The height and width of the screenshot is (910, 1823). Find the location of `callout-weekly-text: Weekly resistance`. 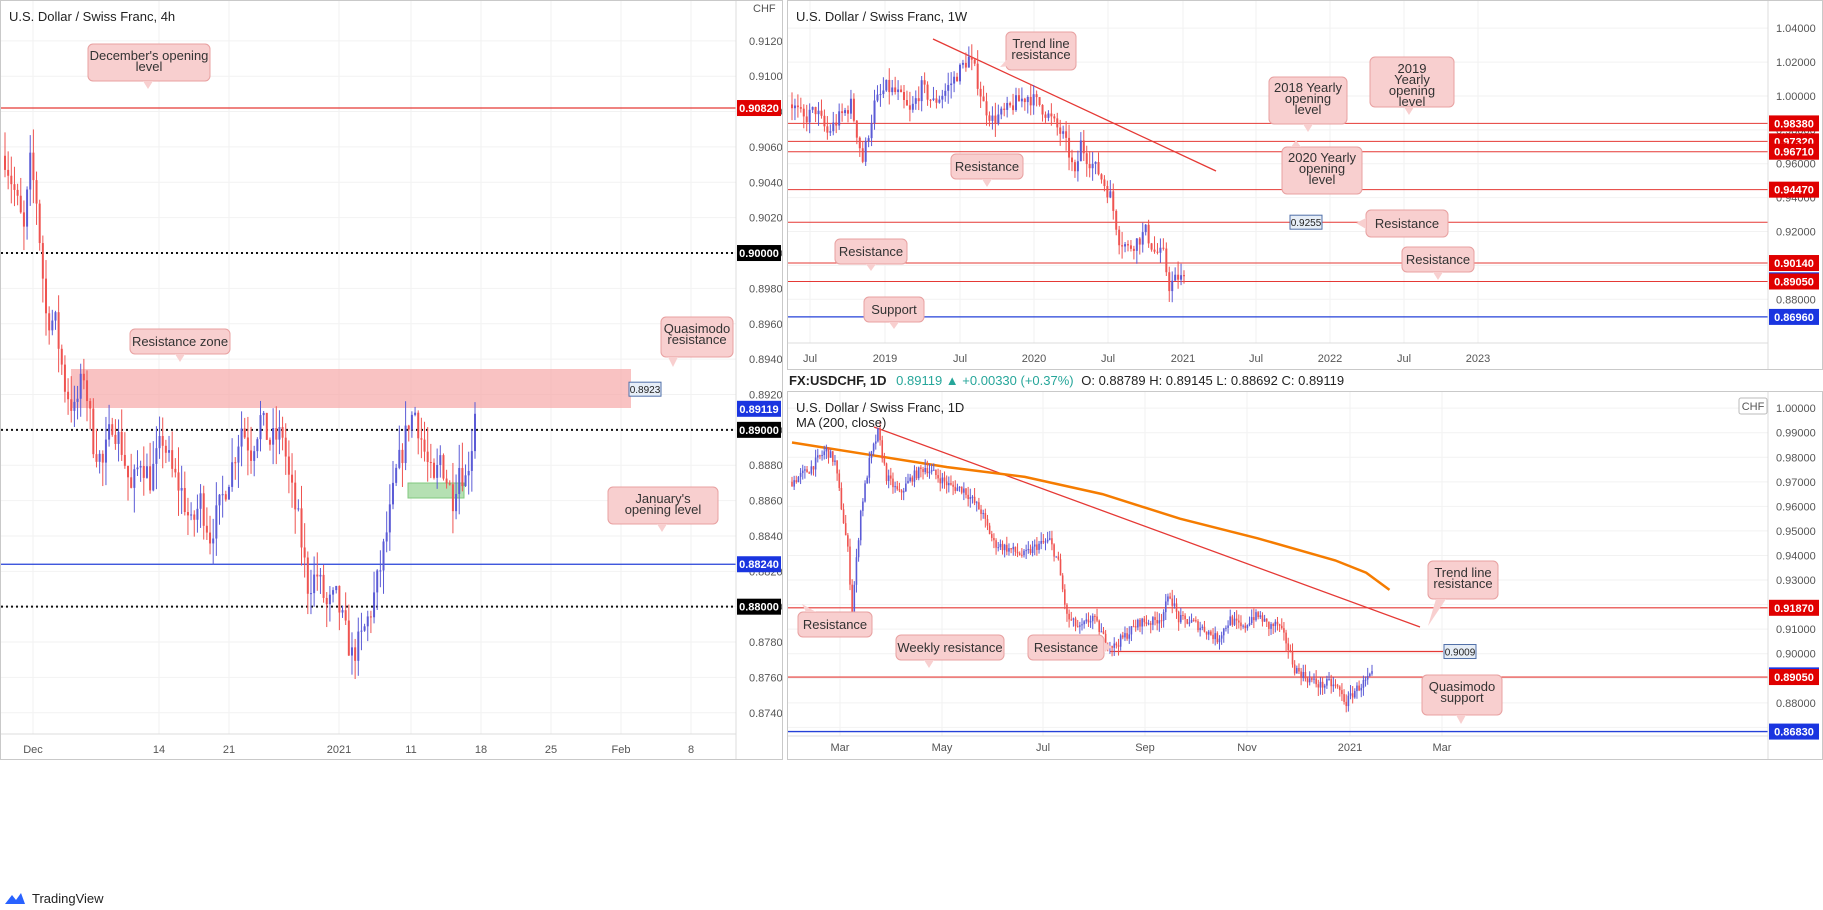

callout-weekly-text: Weekly resistance is located at coordinates (949, 647).